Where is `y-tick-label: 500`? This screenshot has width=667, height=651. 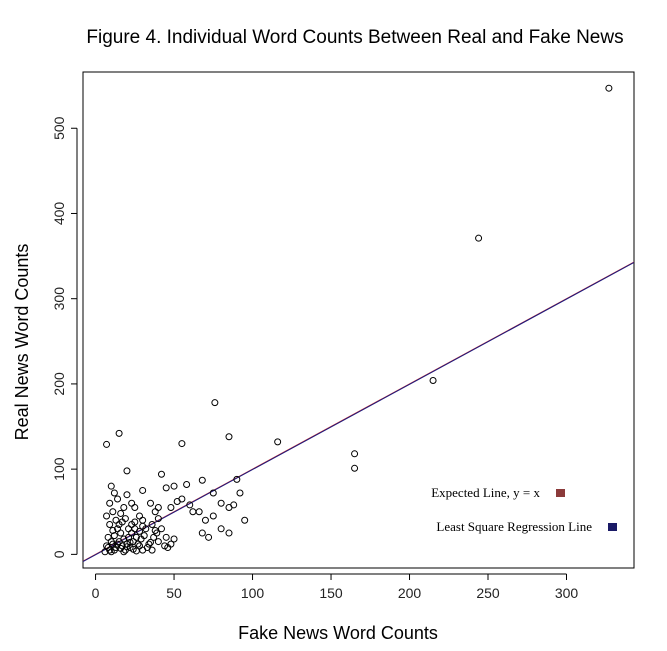
y-tick-label: 500 is located at coordinates (59, 128).